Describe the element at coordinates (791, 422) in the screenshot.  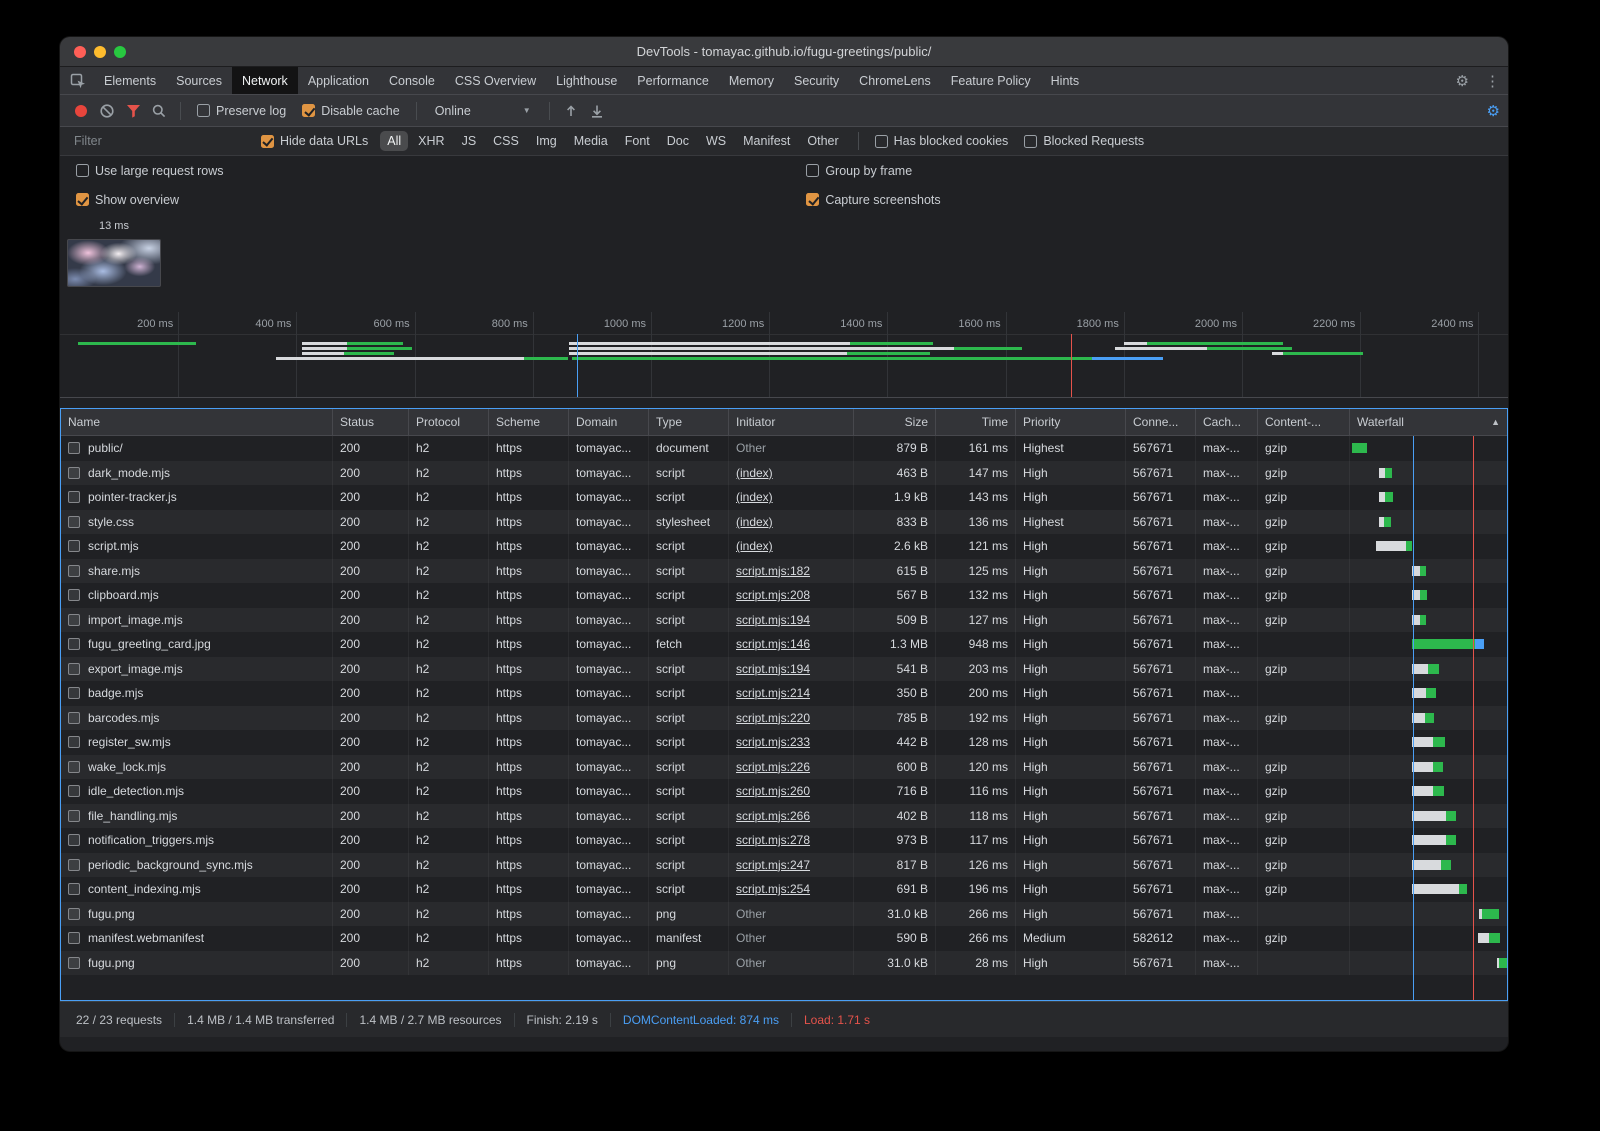
I see `column-header-initiator: Initiator` at that location.